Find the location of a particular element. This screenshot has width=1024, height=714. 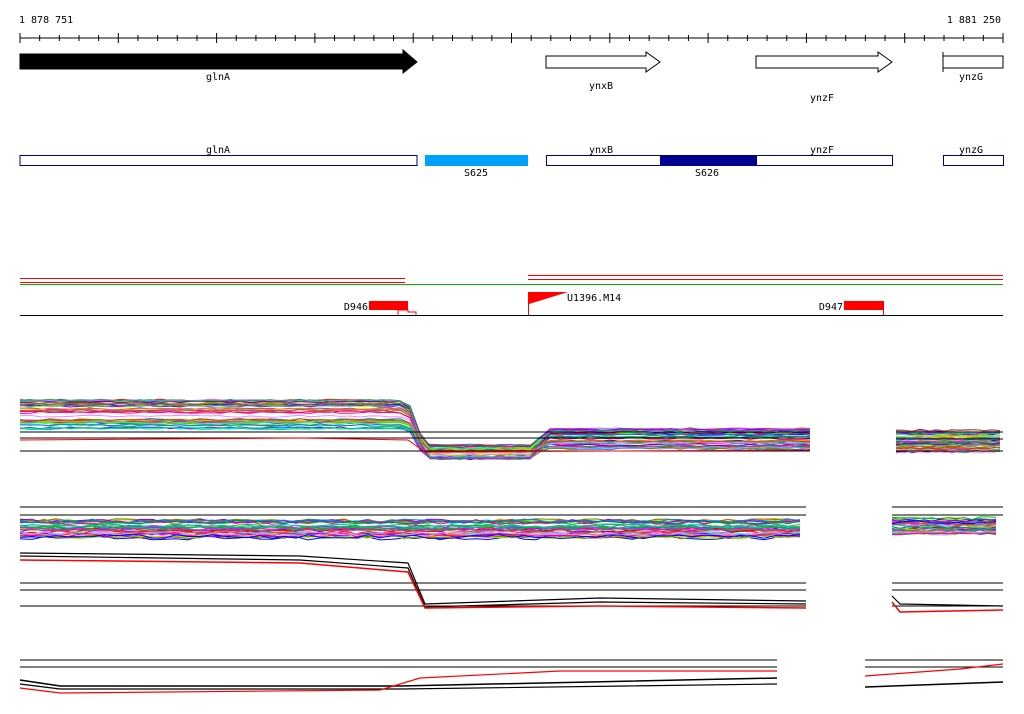

ruler-start-label: 1 878 751 is located at coordinates (46, 20).